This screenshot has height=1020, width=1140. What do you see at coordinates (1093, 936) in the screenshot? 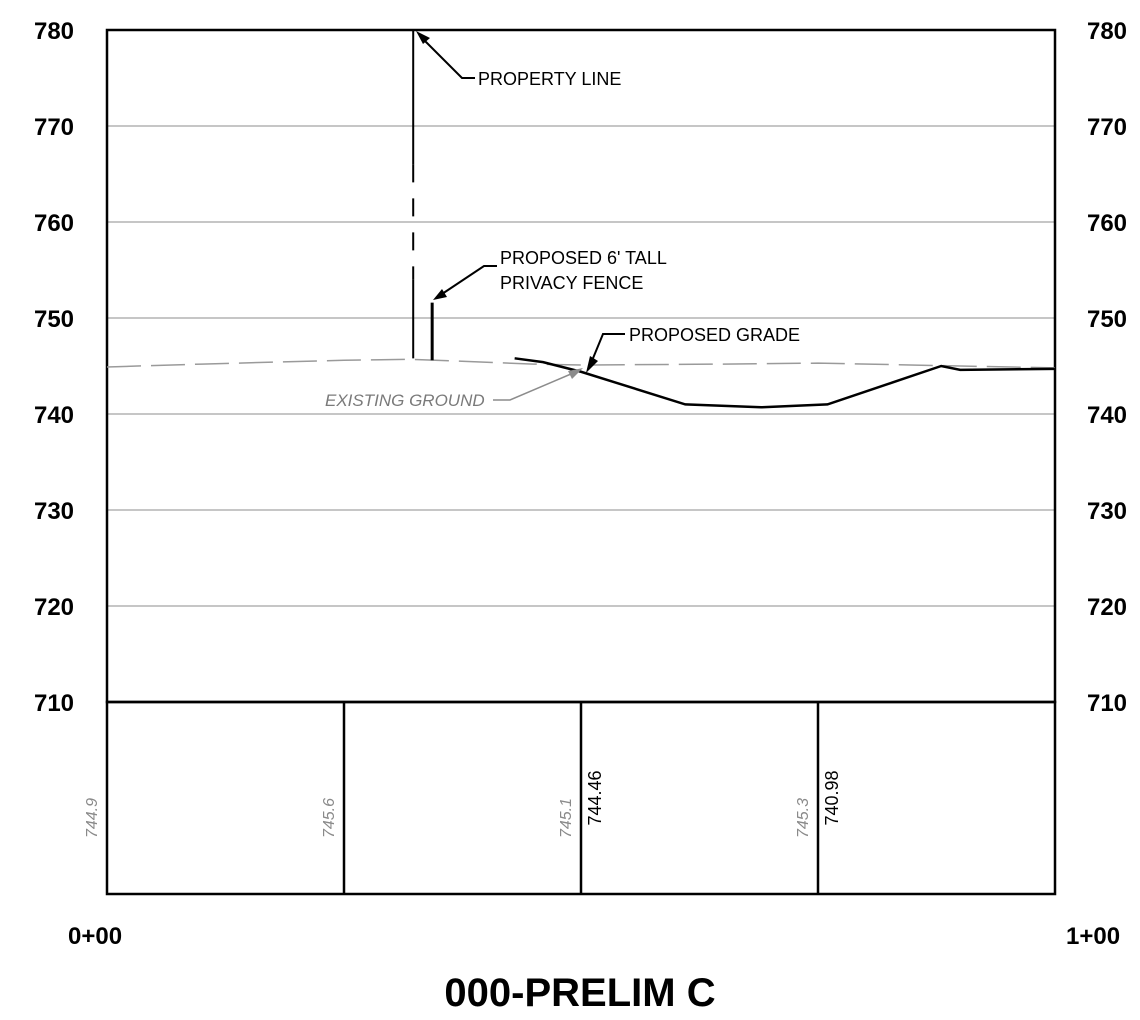
I see `x-tick-label: 1+00` at bounding box center [1093, 936].